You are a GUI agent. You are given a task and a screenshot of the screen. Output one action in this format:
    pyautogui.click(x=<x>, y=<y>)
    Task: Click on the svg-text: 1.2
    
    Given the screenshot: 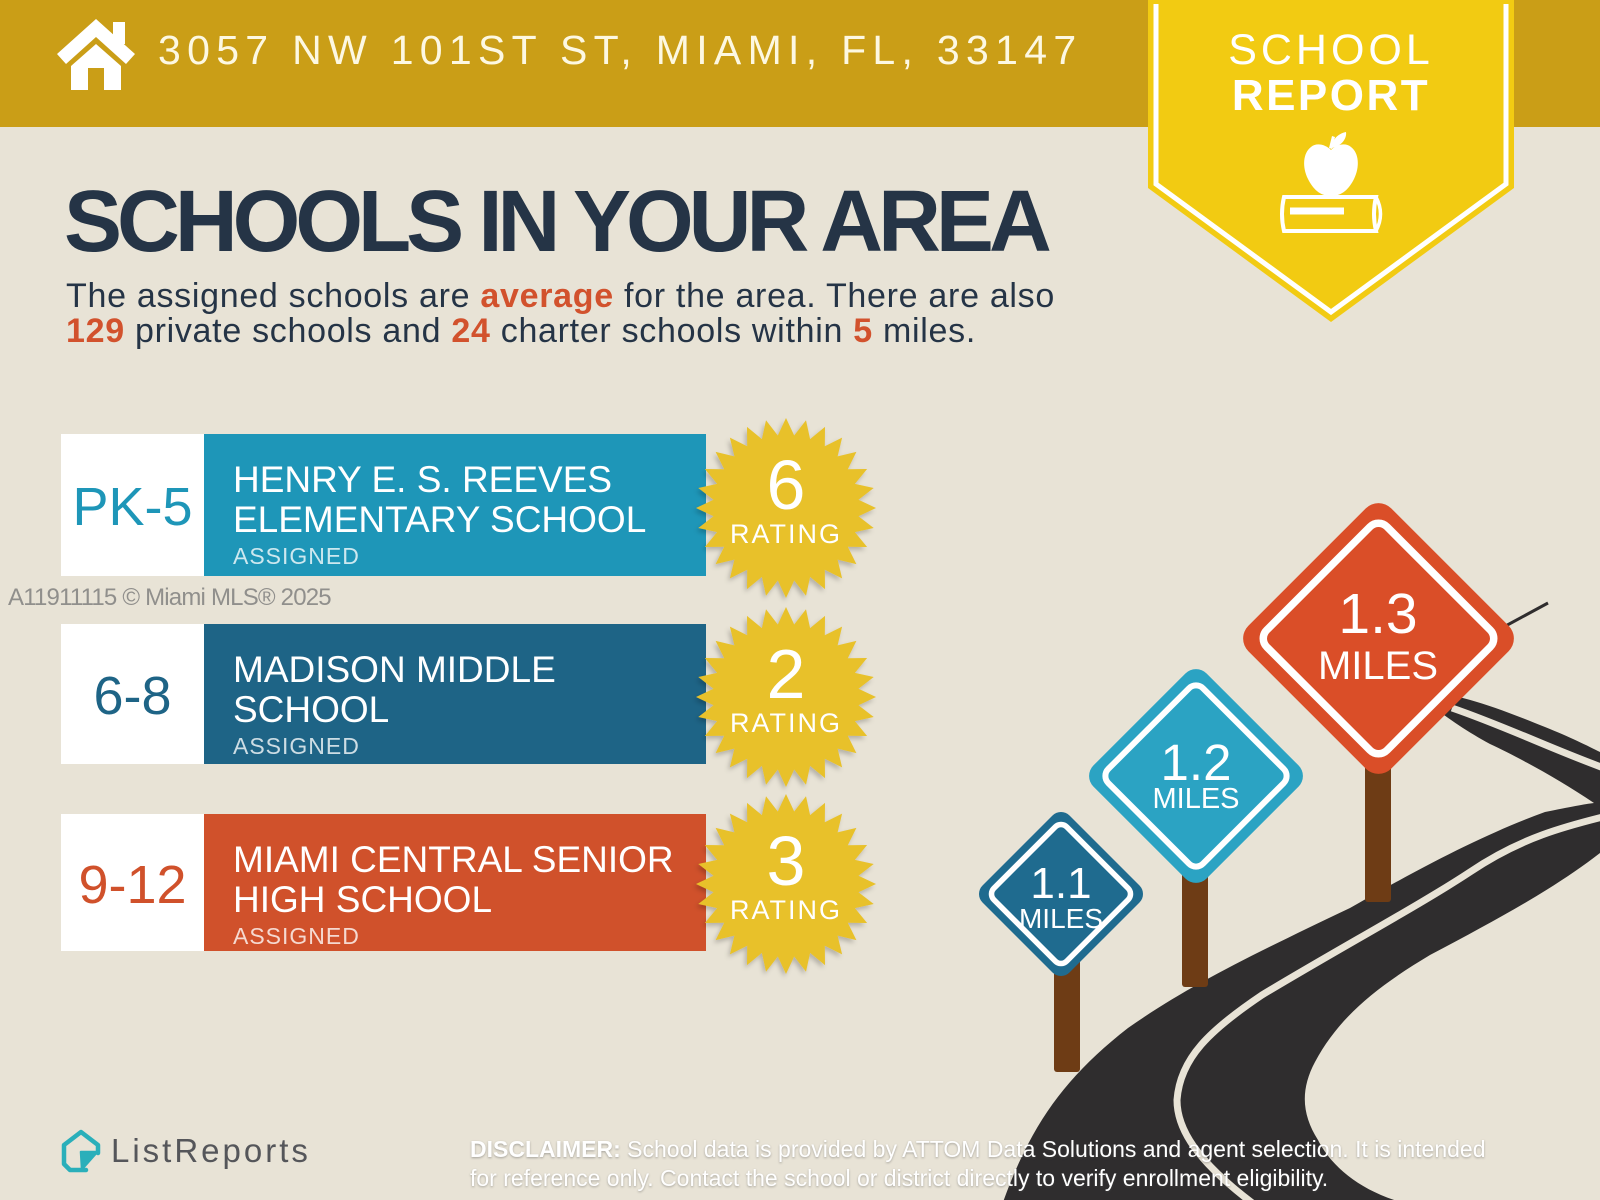 What is the action you would take?
    pyautogui.click(x=1196, y=762)
    